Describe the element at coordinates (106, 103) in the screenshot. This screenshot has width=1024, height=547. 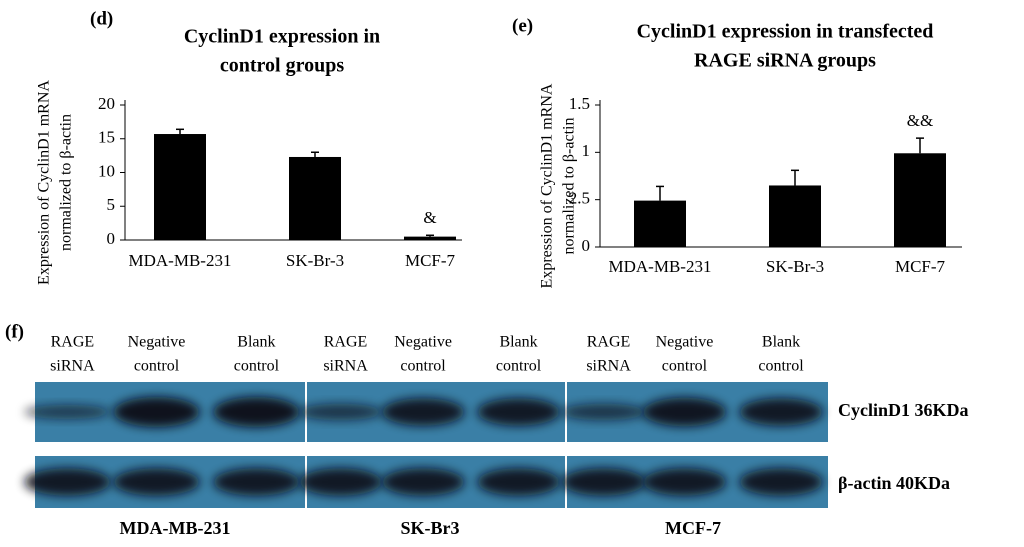
I see `y-tick-label: 20` at that location.